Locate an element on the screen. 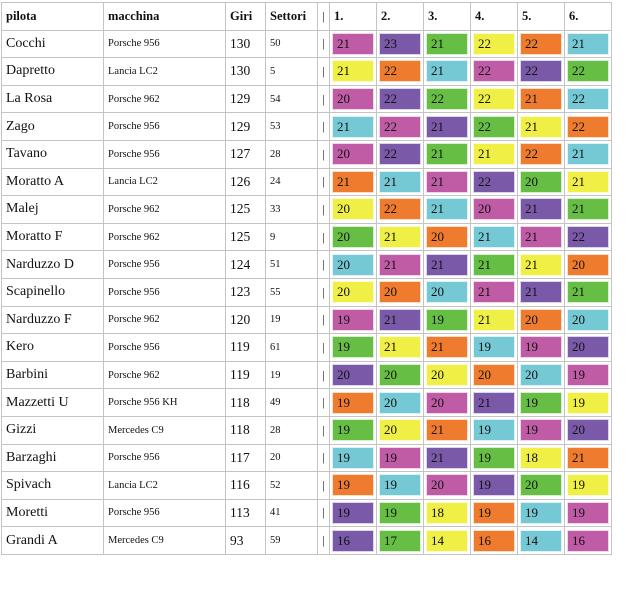  sectors-value: 59 is located at coordinates (291, 540).